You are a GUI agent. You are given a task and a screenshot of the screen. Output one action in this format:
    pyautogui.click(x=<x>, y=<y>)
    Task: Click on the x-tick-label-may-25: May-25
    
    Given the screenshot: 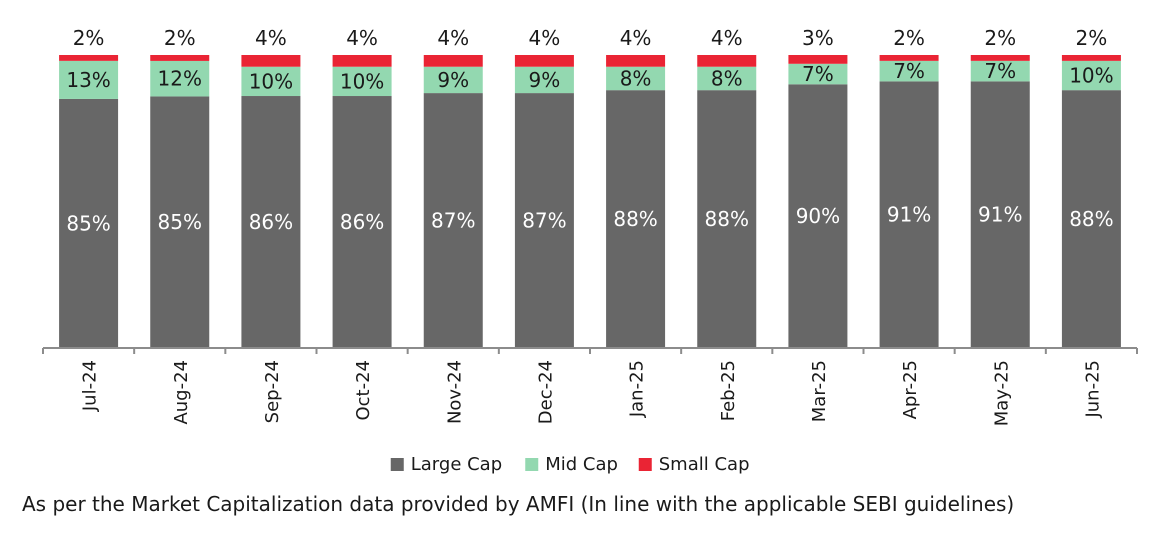 What is the action you would take?
    pyautogui.click(x=1001, y=393)
    